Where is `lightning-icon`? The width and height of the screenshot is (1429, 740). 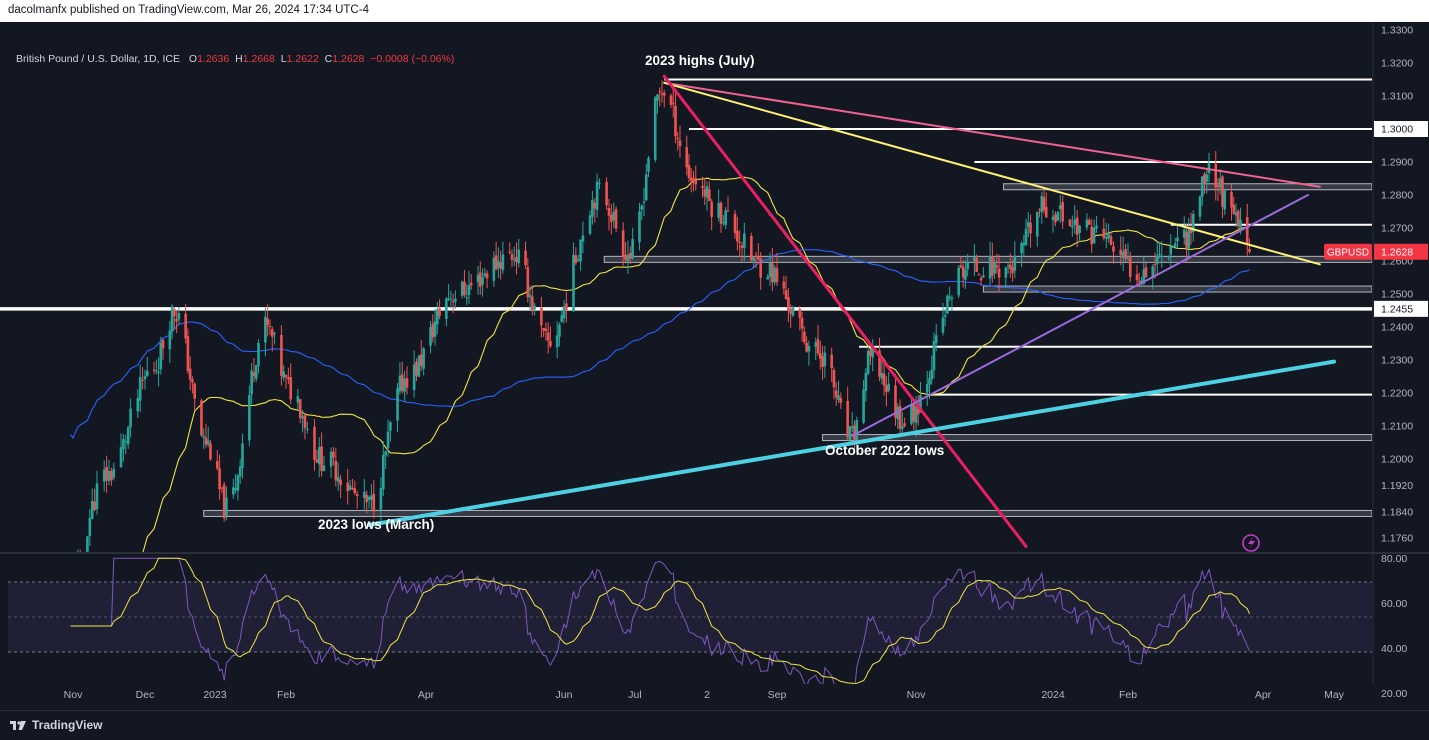
lightning-icon is located at coordinates (1251, 543).